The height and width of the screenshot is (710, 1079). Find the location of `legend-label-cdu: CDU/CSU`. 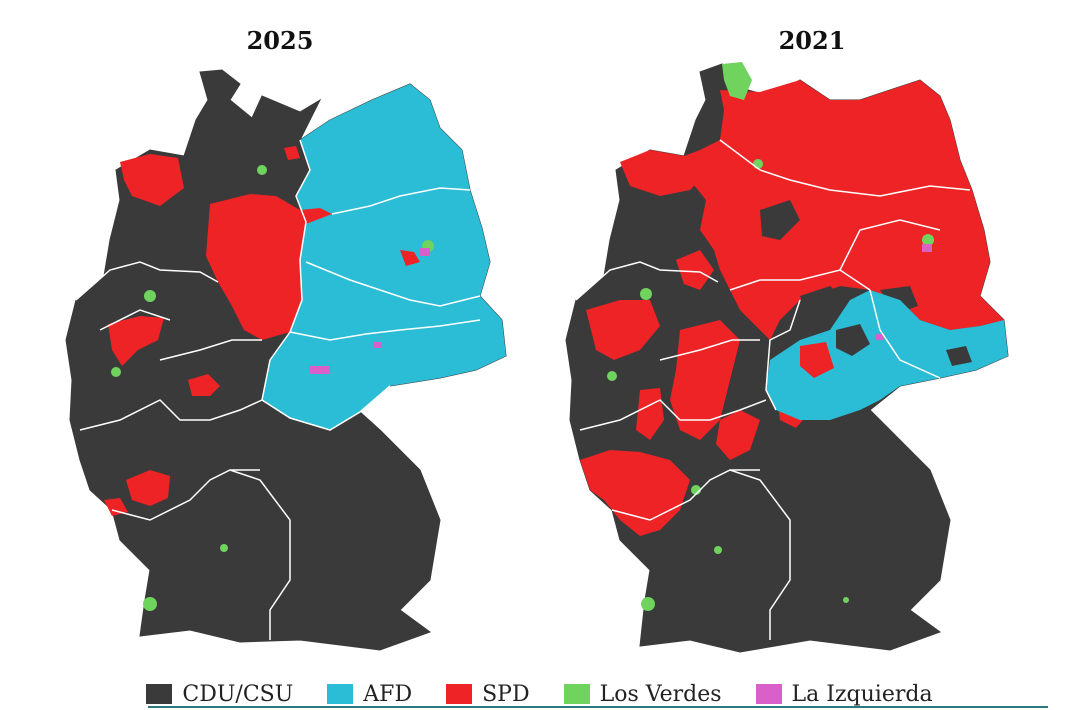

legend-label-cdu: CDU/CSU is located at coordinates (238, 694).